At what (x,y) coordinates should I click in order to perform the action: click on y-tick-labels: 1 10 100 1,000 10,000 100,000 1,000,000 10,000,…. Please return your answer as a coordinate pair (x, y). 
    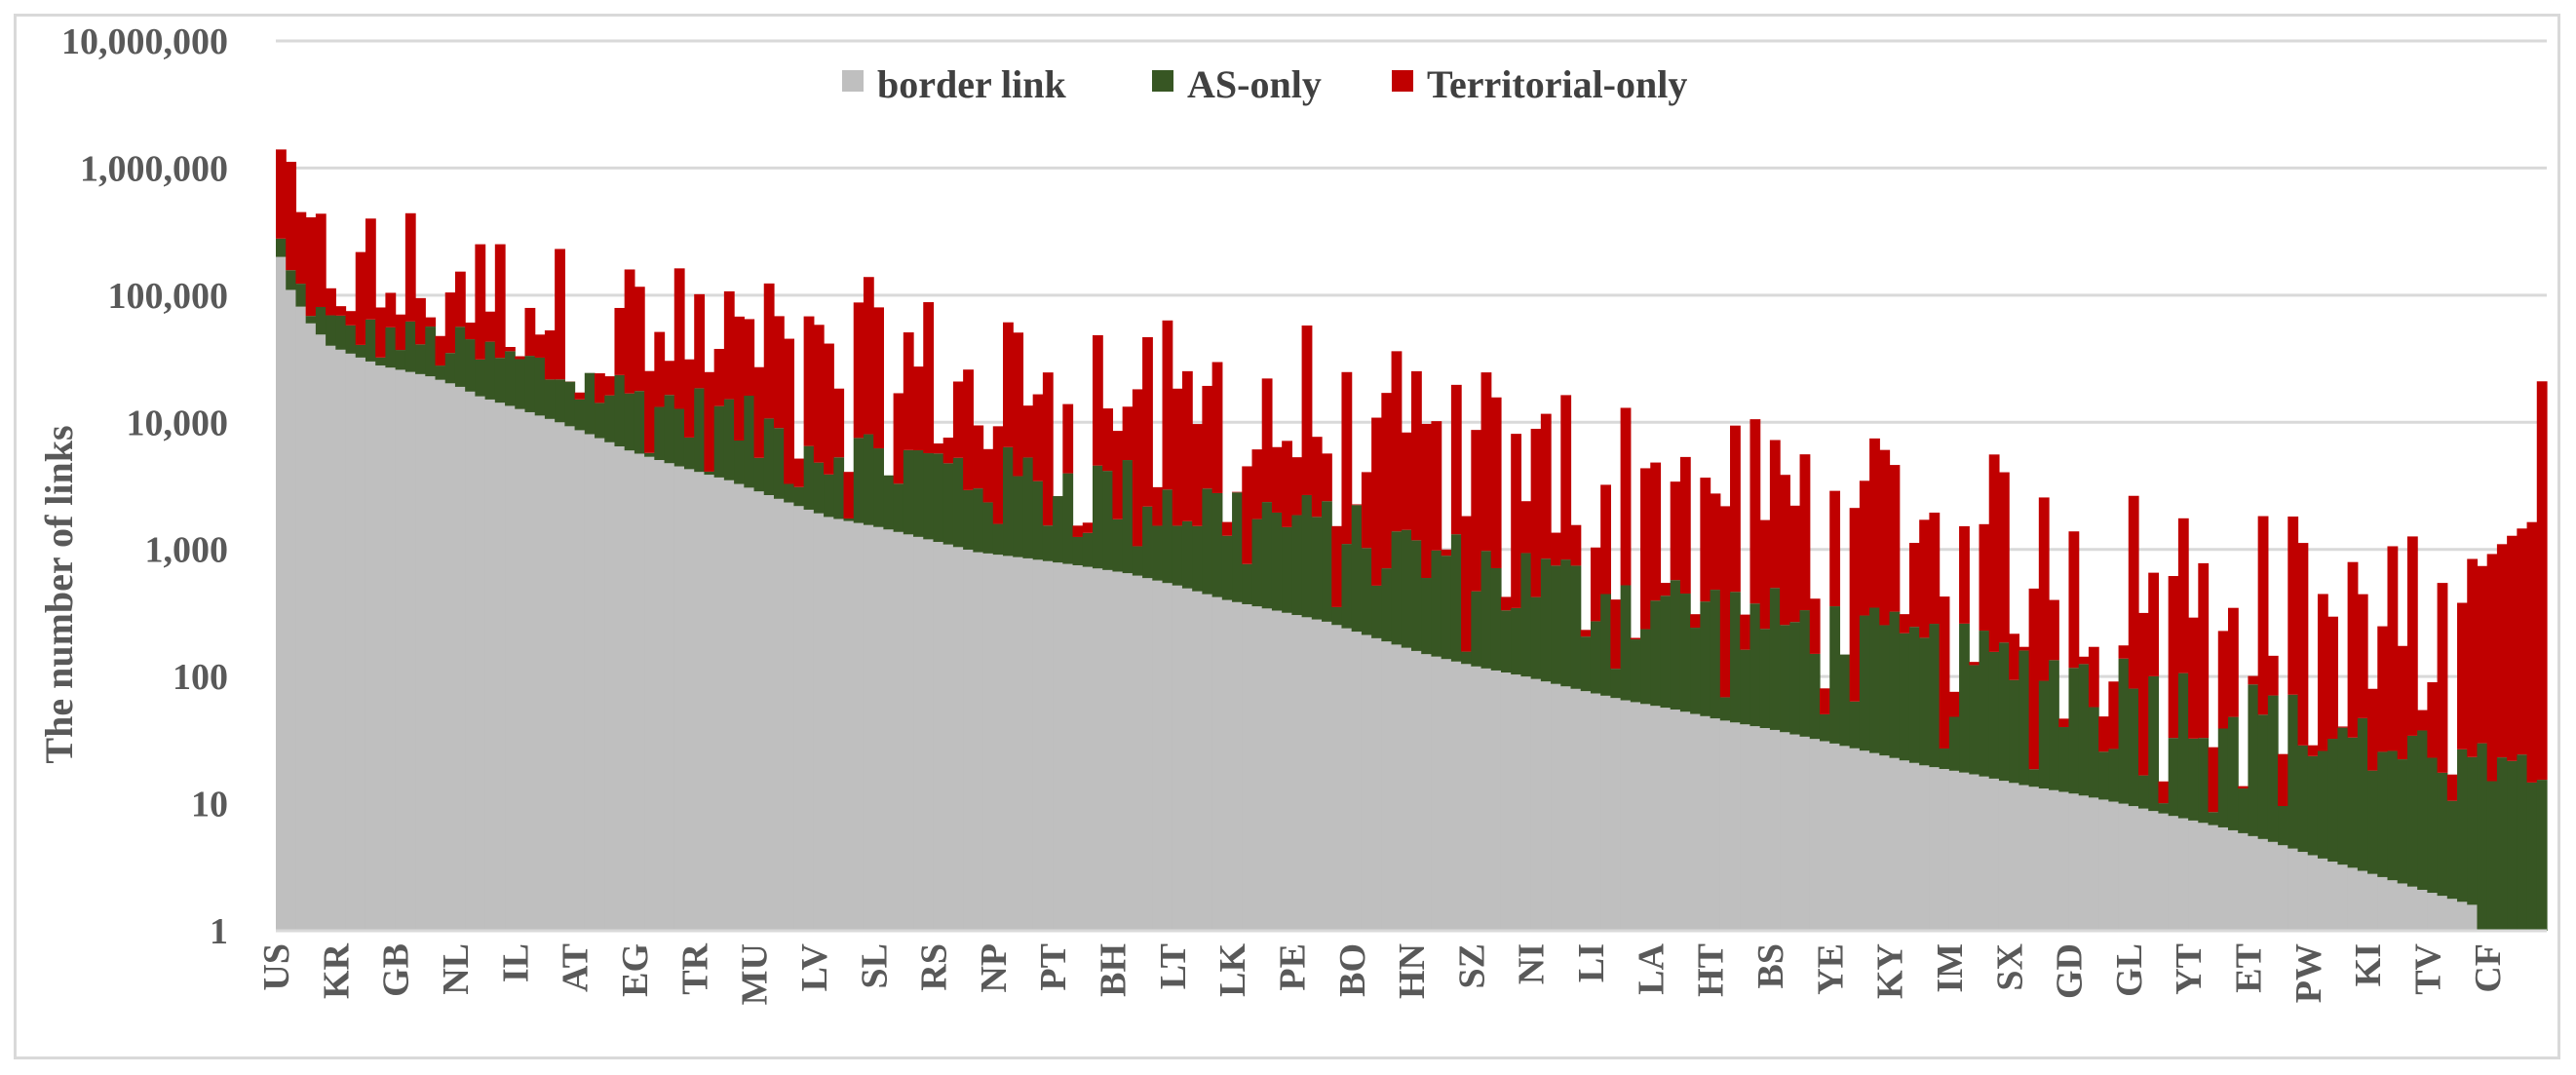
    Looking at the image, I should click on (144, 486).